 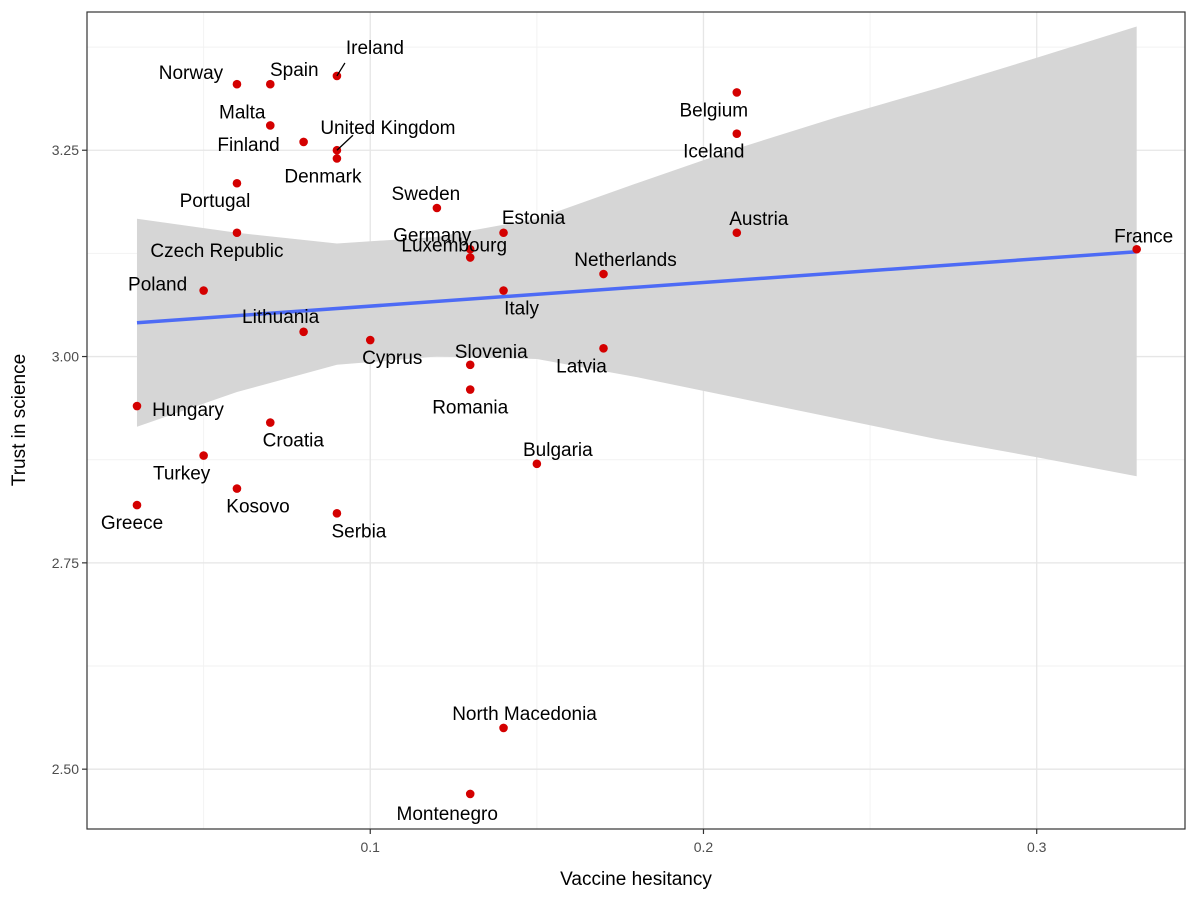 I want to click on label-denmark: Denmark, so click(x=323, y=176).